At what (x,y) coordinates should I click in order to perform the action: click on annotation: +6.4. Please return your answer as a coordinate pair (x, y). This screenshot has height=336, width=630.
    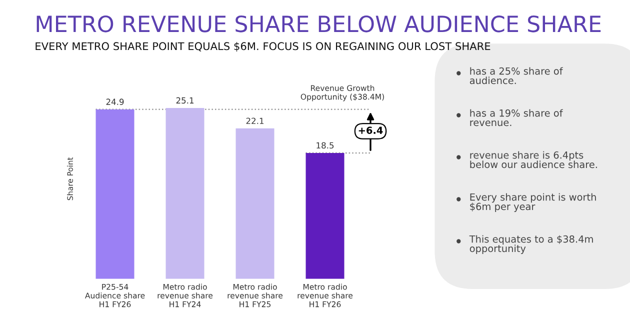
    Looking at the image, I should click on (370, 130).